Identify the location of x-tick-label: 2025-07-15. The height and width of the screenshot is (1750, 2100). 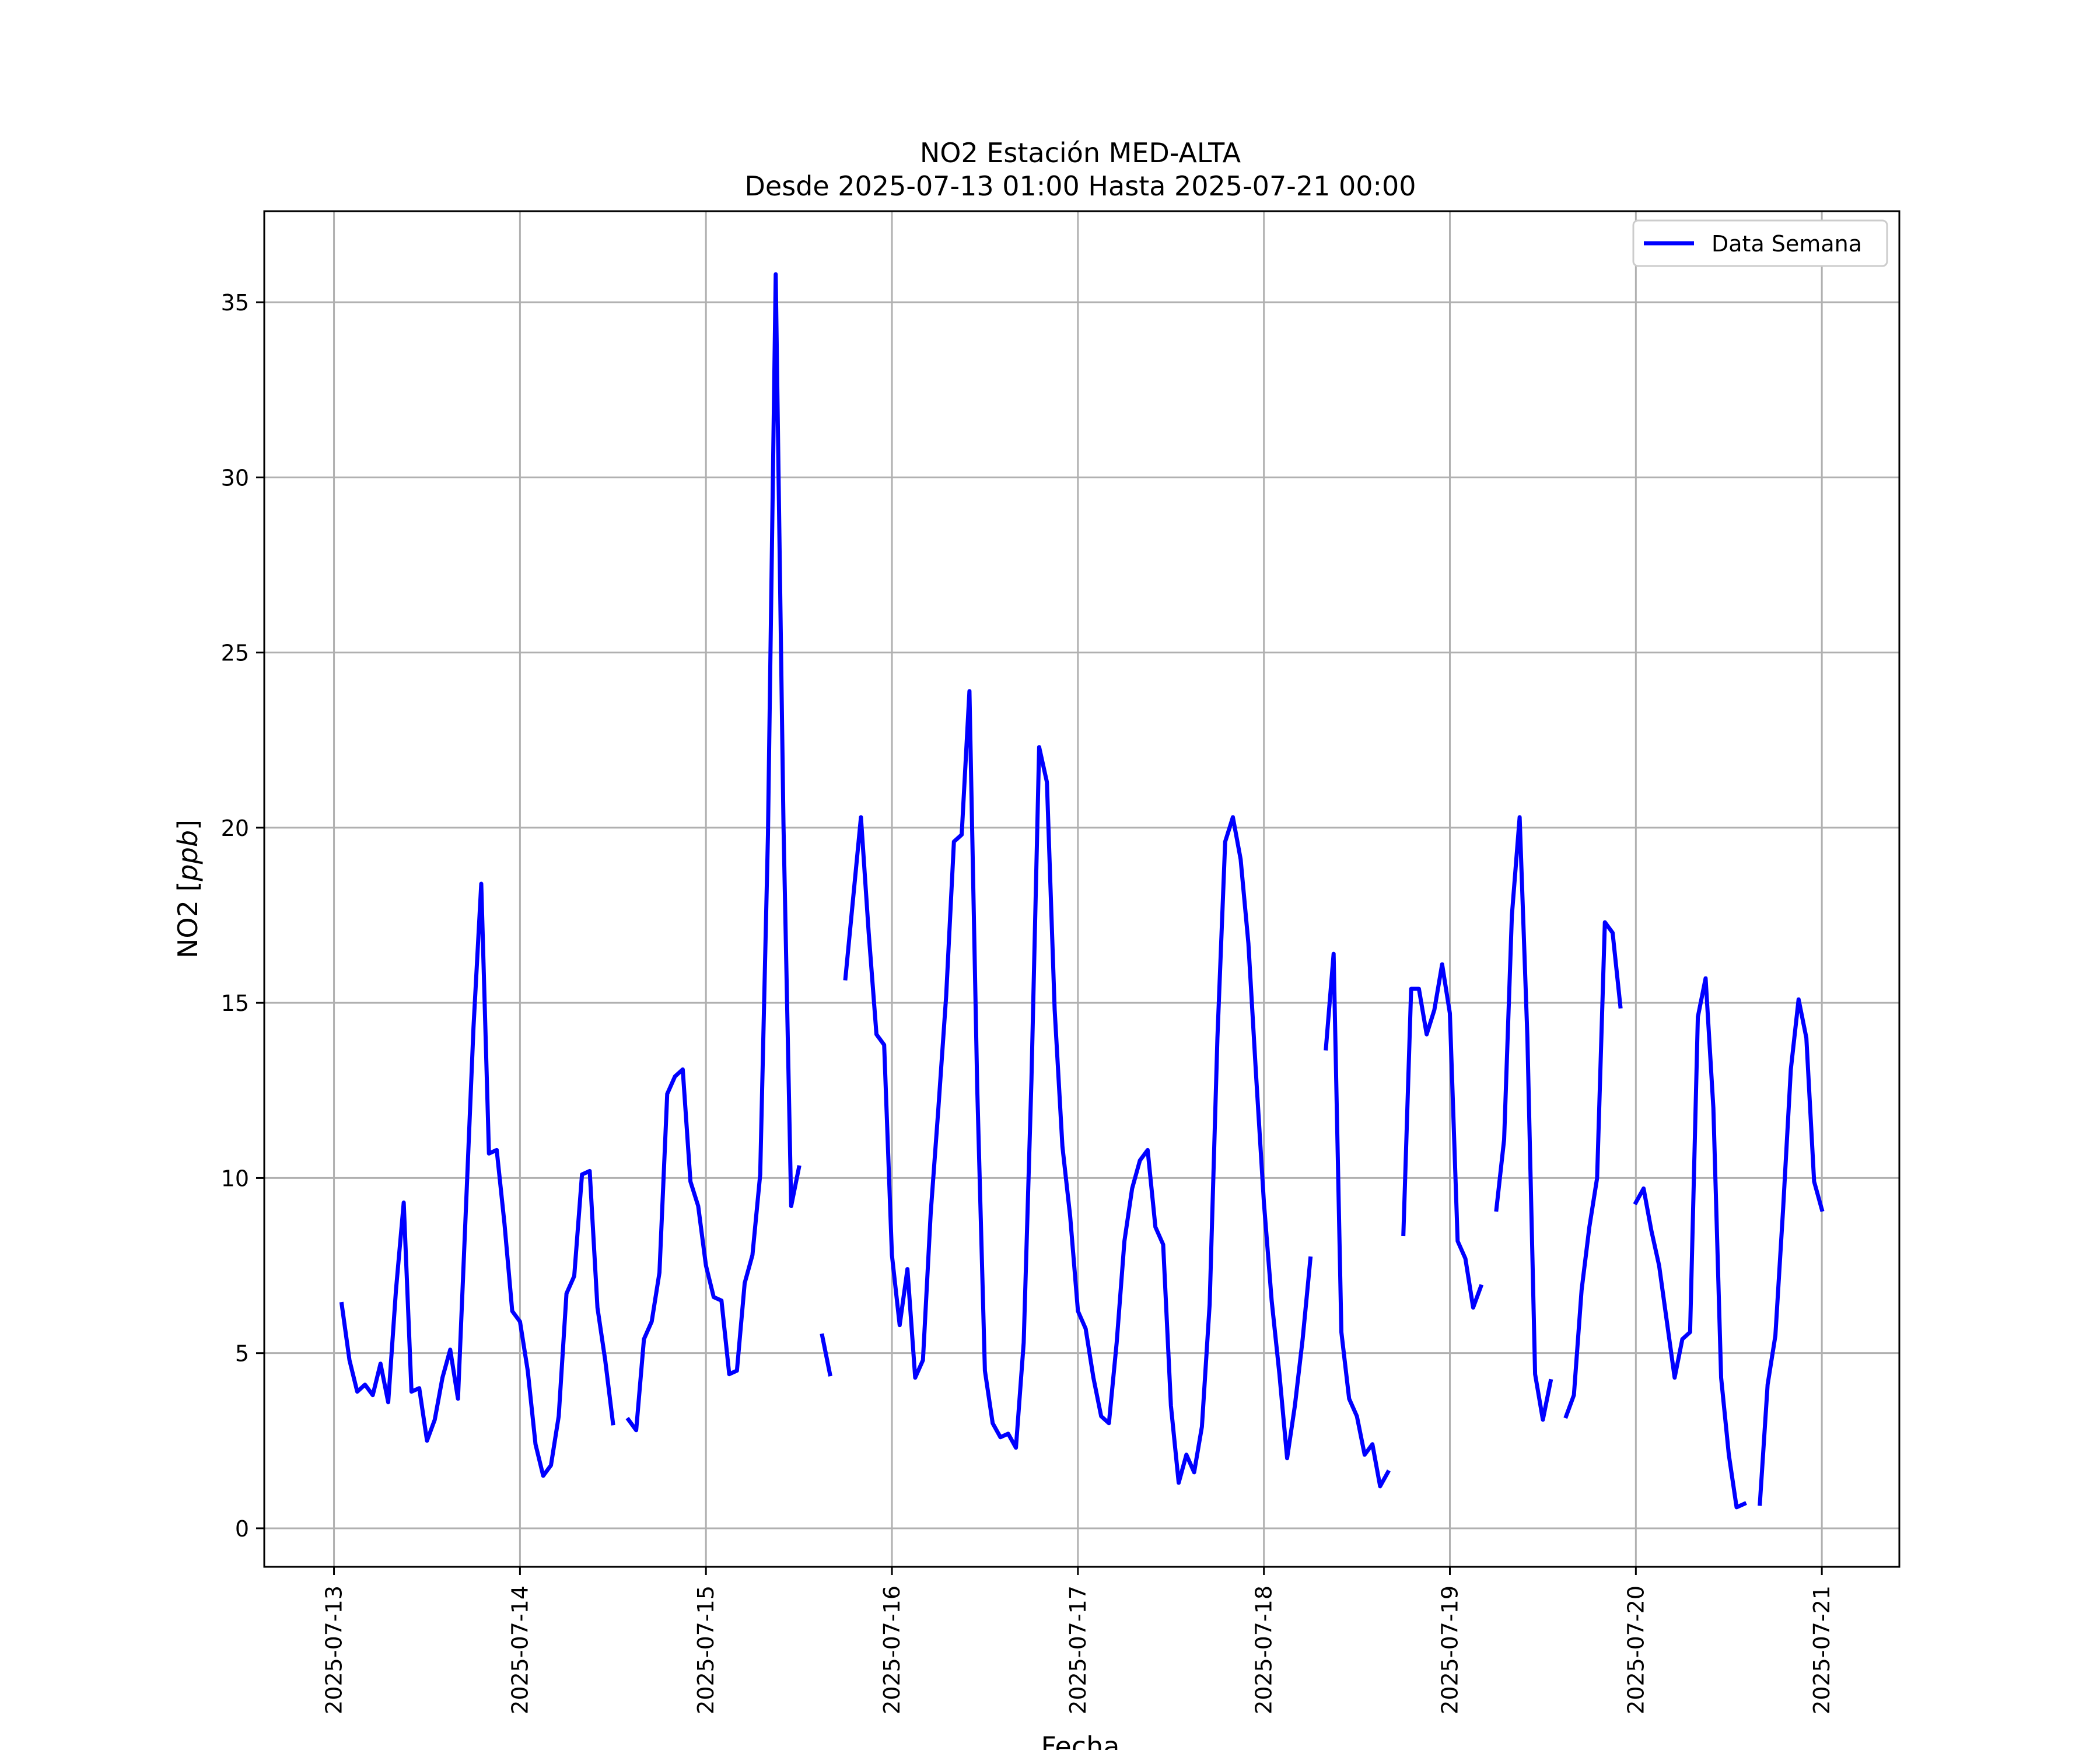
(706, 1650).